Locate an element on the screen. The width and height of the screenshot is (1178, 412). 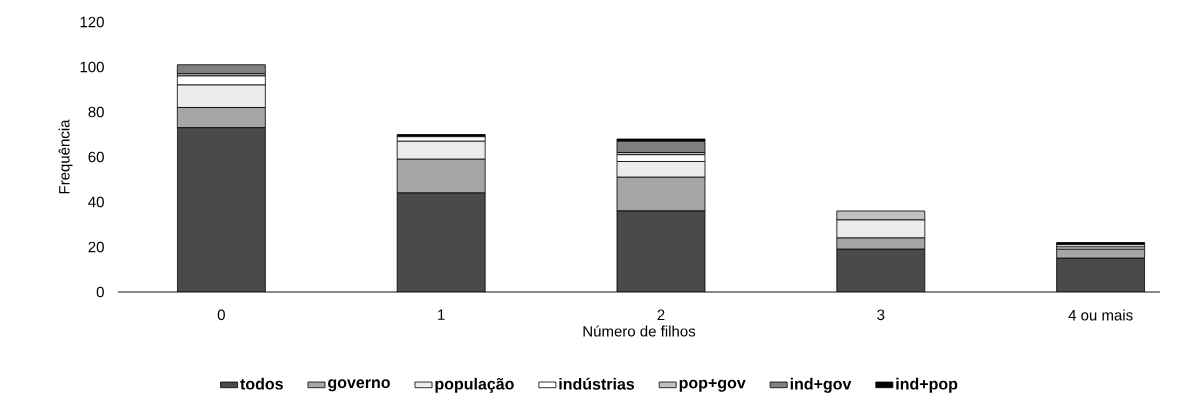
legend-label: população is located at coordinates (474, 385).